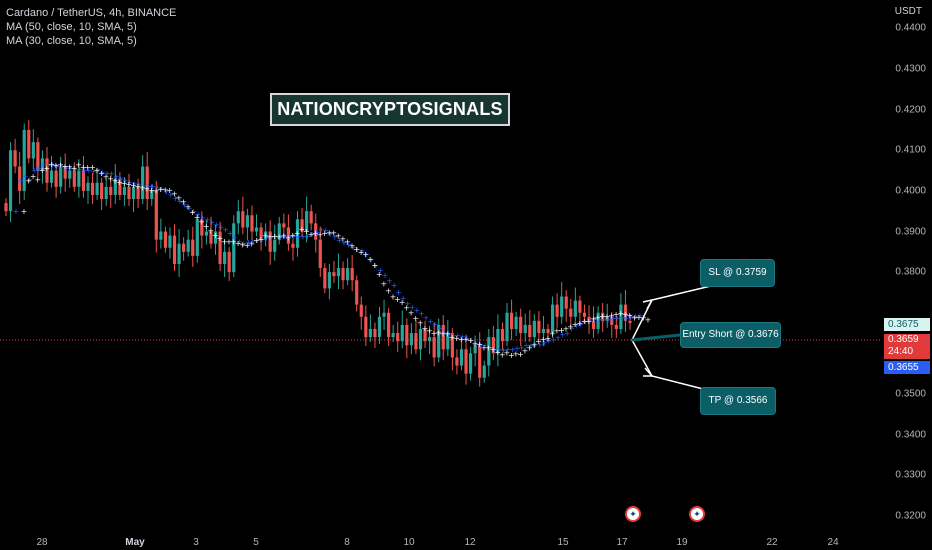 Image resolution: width=932 pixels, height=550 pixels. What do you see at coordinates (71, 41) in the screenshot?
I see `ma30-legend: MA (30, close, 10, SMA, 5)` at bounding box center [71, 41].